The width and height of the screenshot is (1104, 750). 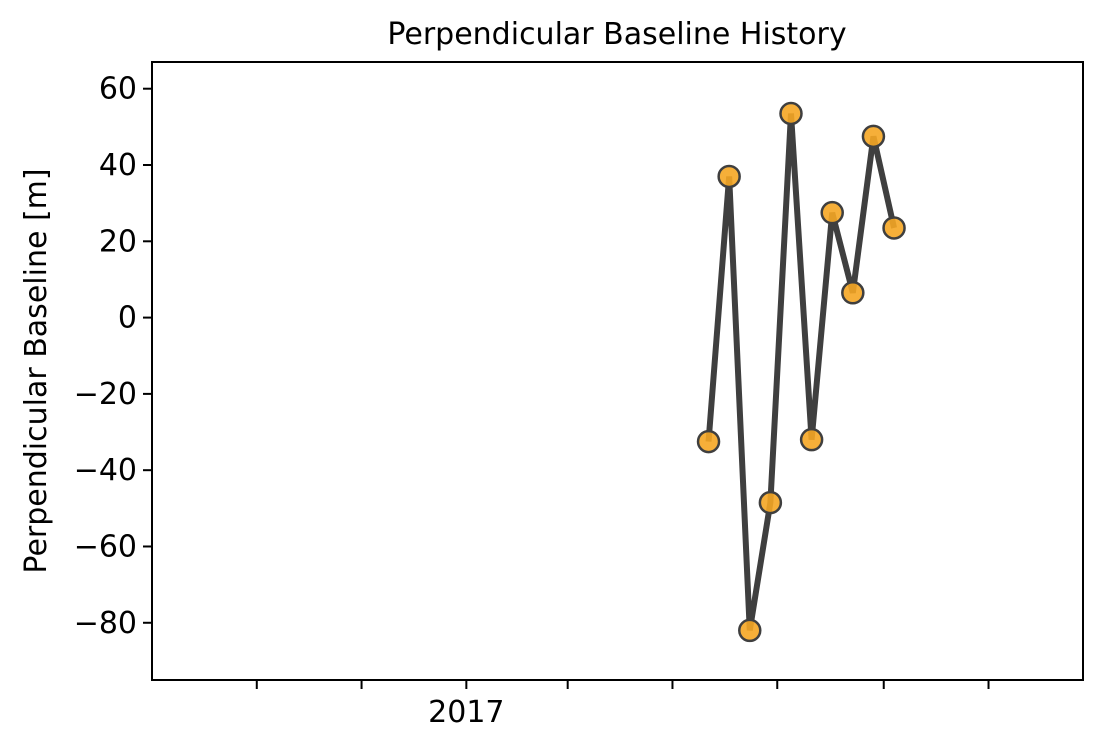 I want to click on x-tick-label: 2017, so click(x=466, y=712).